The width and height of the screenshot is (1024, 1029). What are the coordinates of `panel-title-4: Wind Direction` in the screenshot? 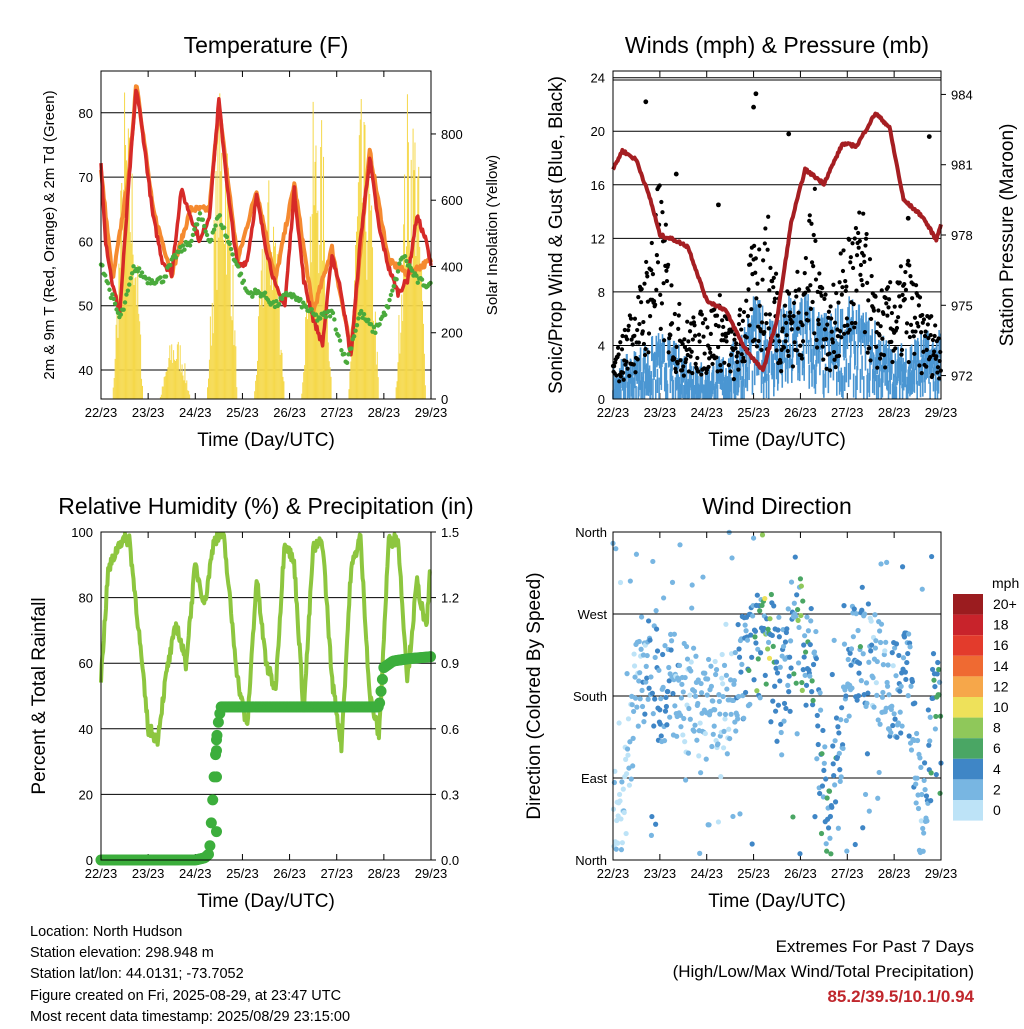 It's located at (777, 506).